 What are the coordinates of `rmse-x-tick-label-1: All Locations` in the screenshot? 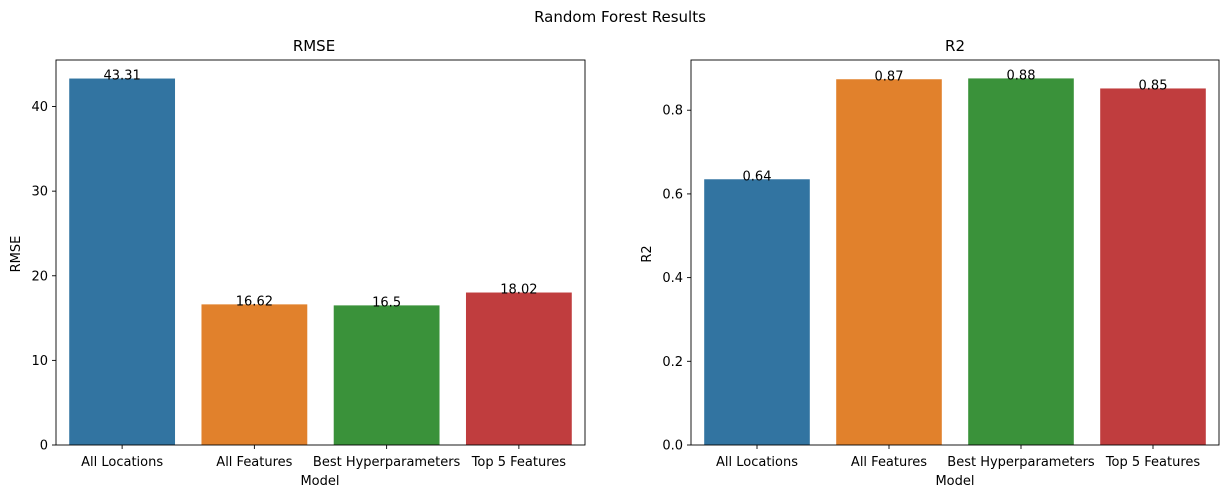 It's located at (122, 462).